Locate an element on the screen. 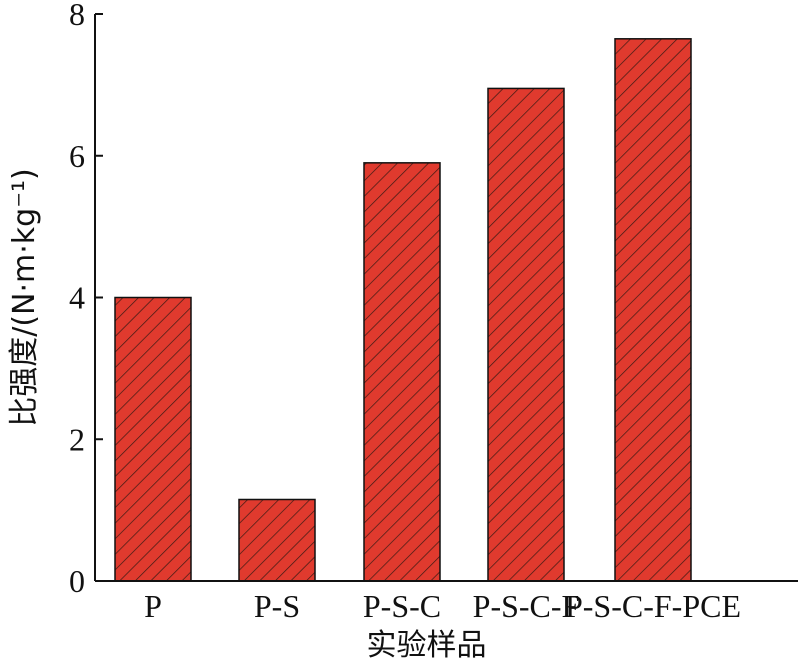  y-tick-label: 2 is located at coordinates (77, 439).